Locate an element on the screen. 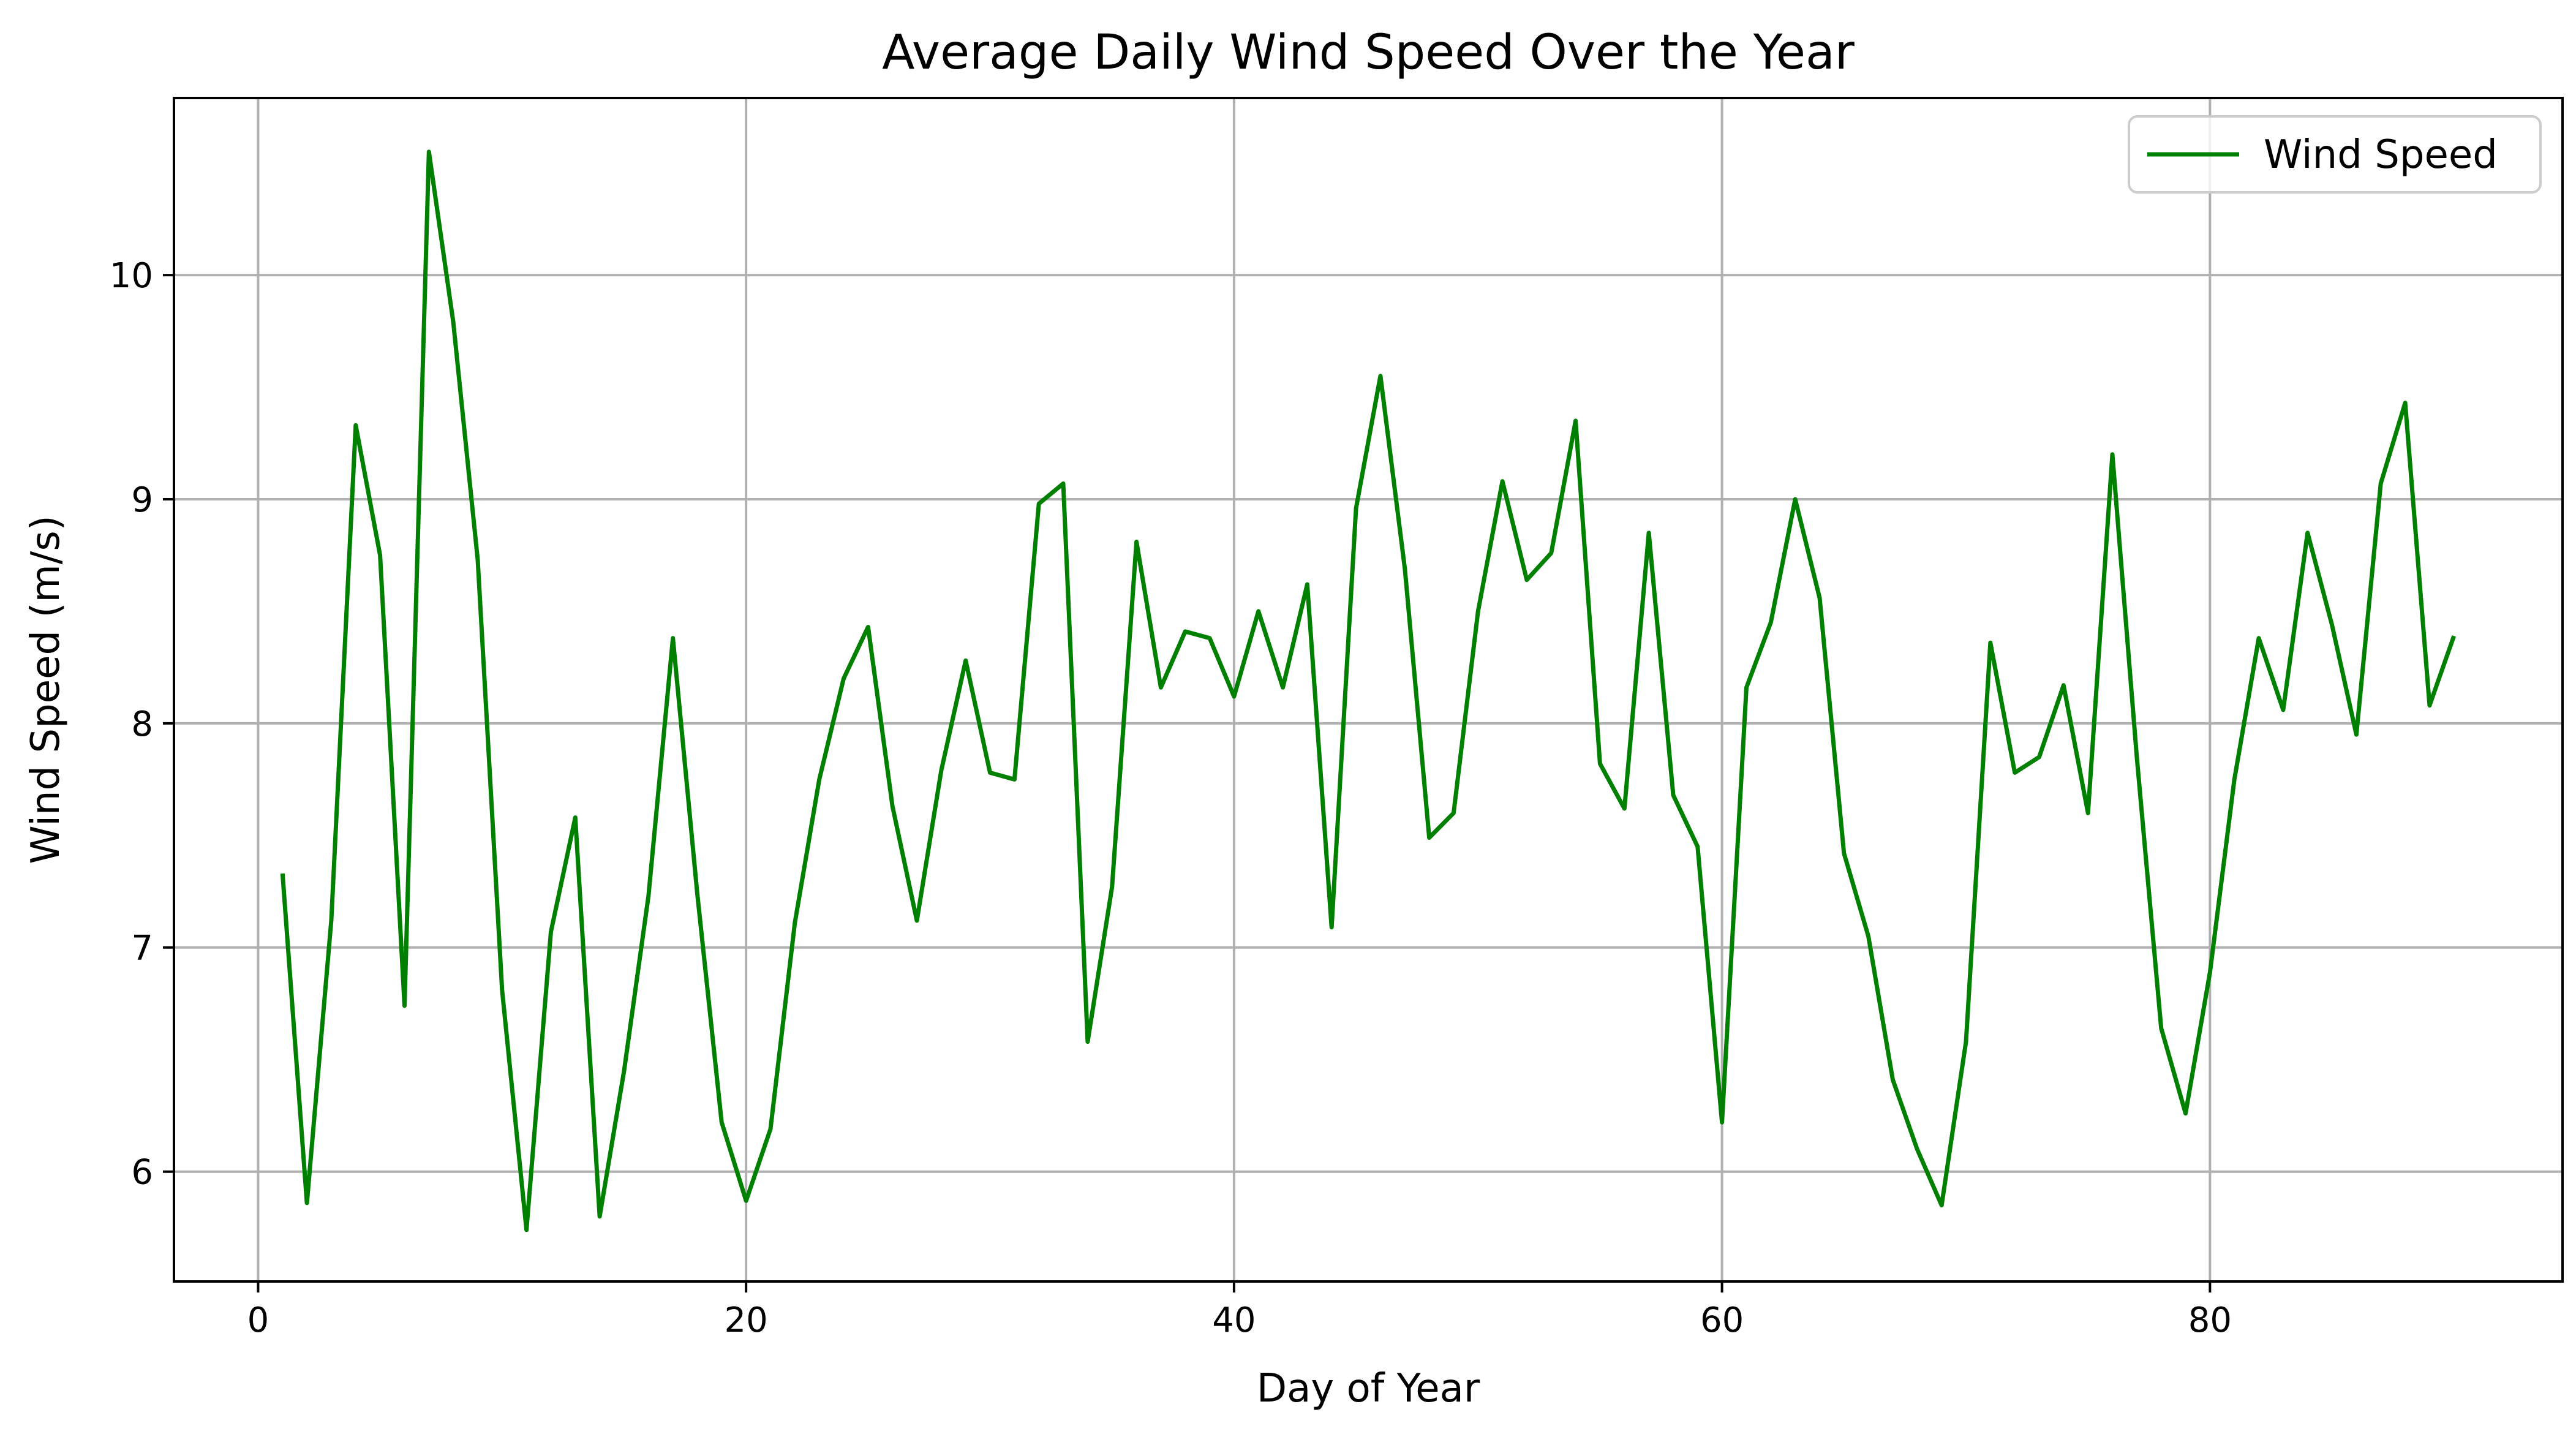  x-axis-ticks: 0 20 40 60 80 is located at coordinates (1239, 1310).